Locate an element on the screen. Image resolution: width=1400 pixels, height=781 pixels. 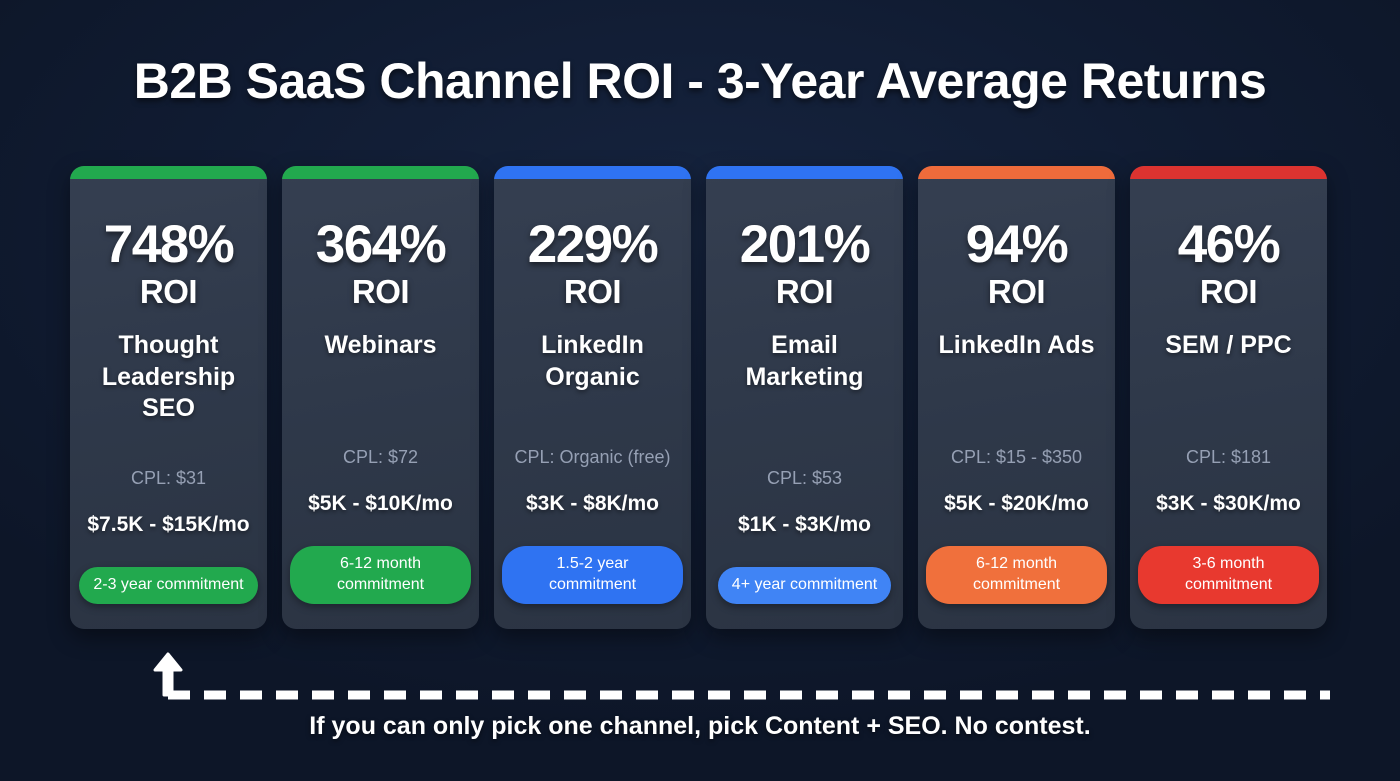
channel-name: Email Marketing is located at coordinates (804, 361).